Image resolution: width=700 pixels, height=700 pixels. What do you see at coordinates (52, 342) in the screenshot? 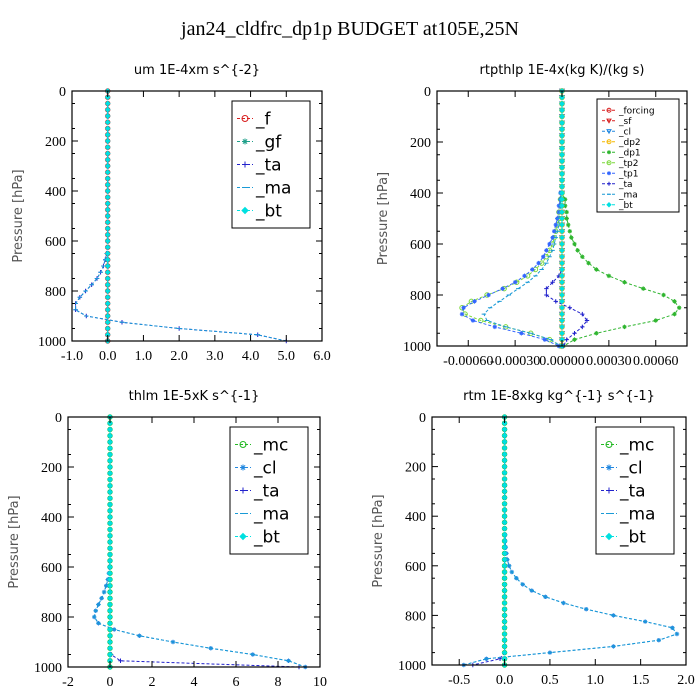
I see `y-tick-label: 1000` at bounding box center [52, 342].